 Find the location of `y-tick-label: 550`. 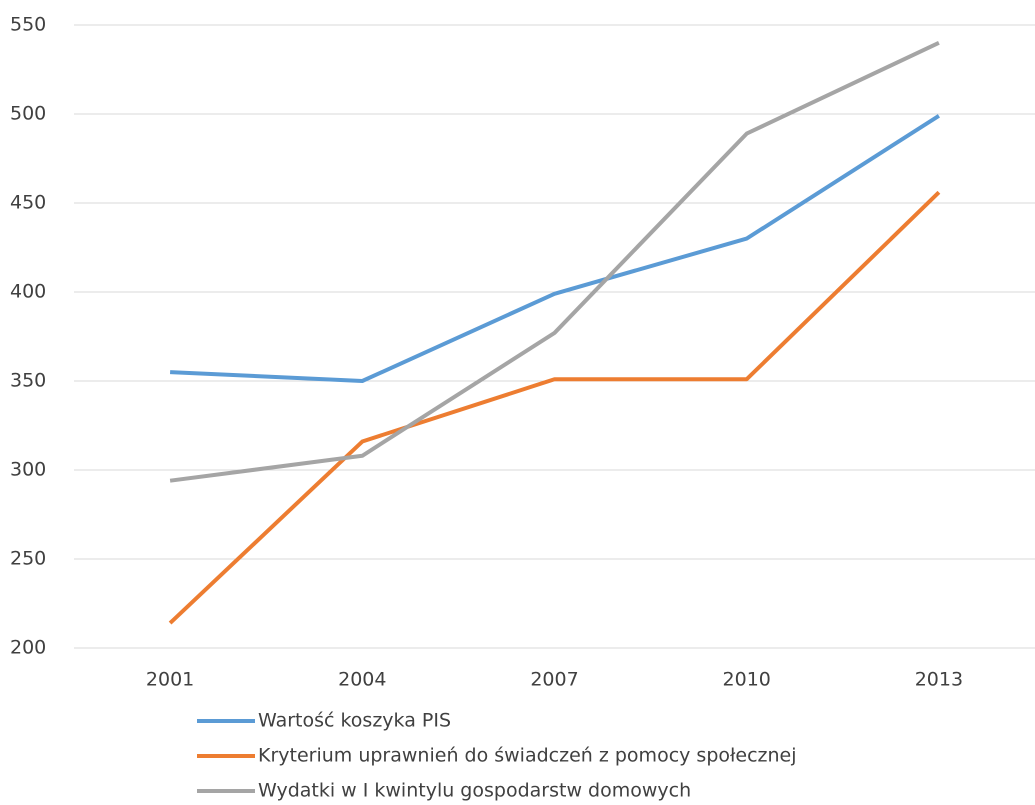

y-tick-label: 550 is located at coordinates (28, 25).